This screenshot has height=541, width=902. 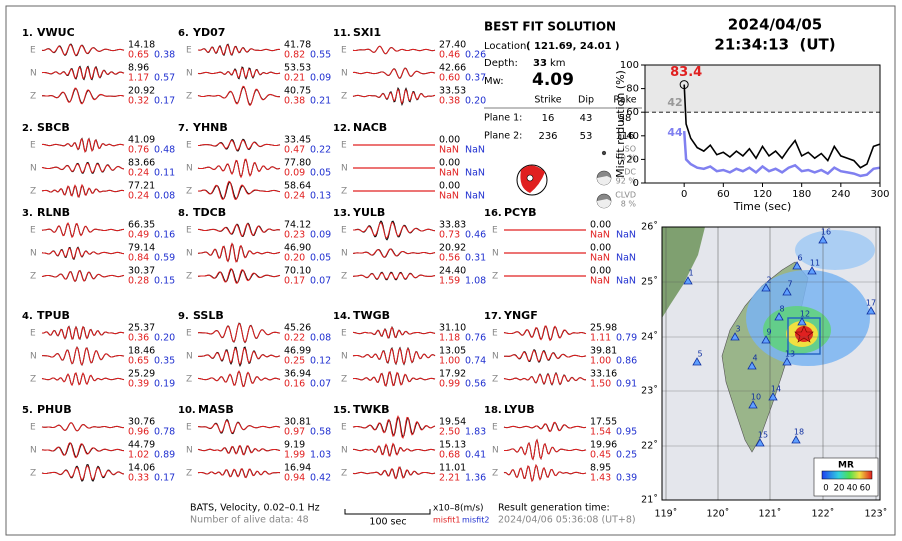 What do you see at coordinates (540, 63) in the screenshot?
I see `depth: 33` at bounding box center [540, 63].